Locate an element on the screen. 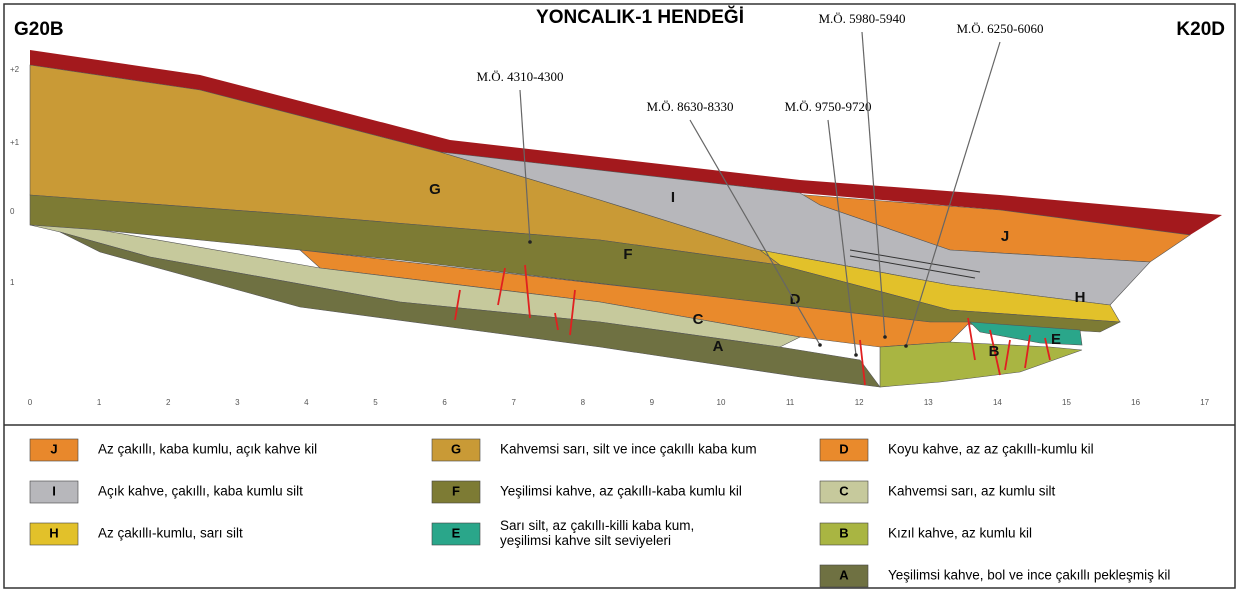  legend-letter: D is located at coordinates (843, 448).